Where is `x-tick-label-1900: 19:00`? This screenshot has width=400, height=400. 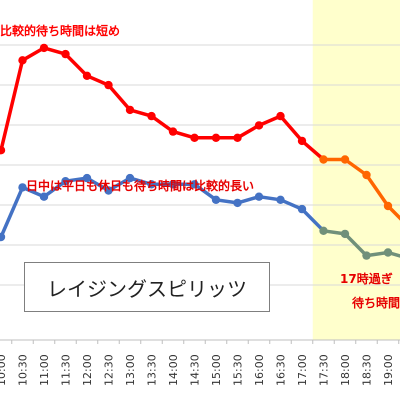 x-tick-label-1900: 19:00 is located at coordinates (388, 370).